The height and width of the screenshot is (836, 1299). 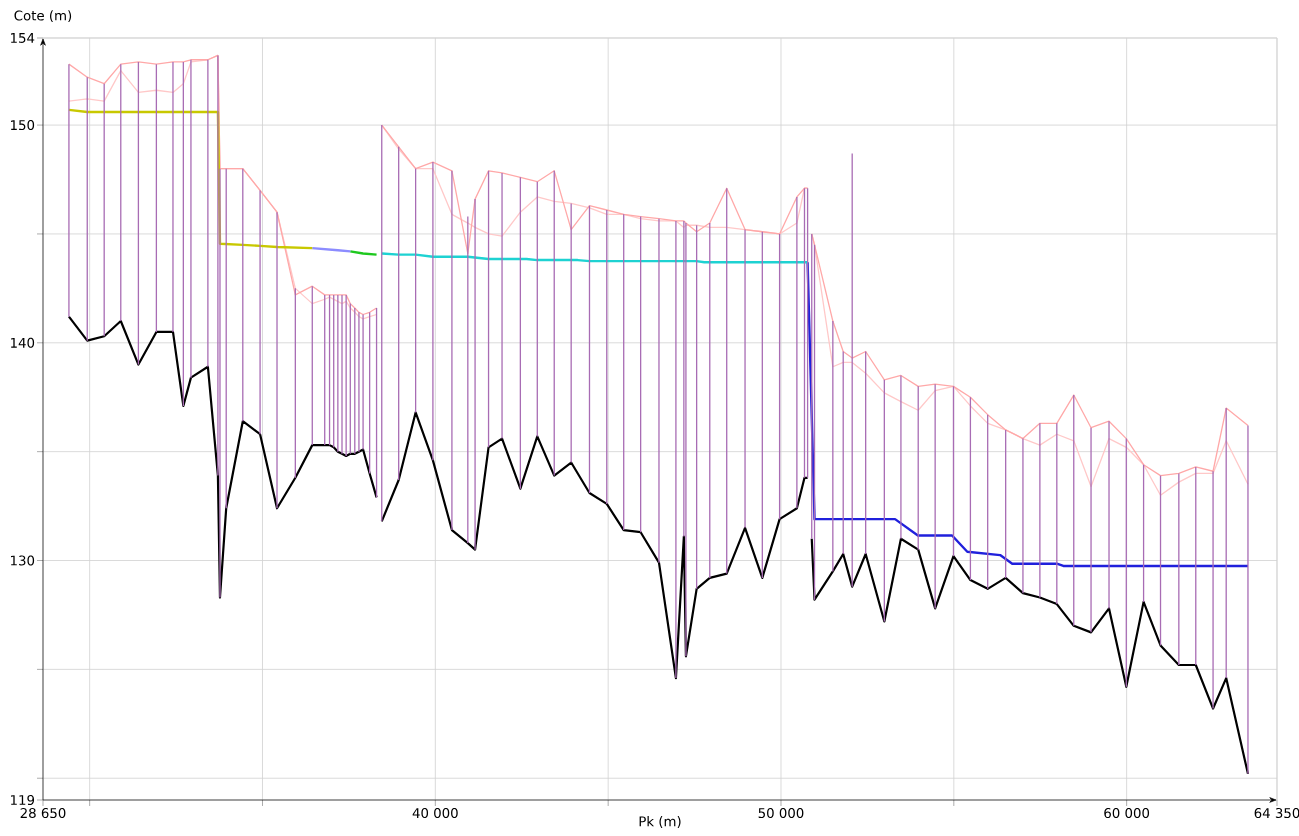 I want to click on y-tick-label: 130, so click(x=23, y=560).